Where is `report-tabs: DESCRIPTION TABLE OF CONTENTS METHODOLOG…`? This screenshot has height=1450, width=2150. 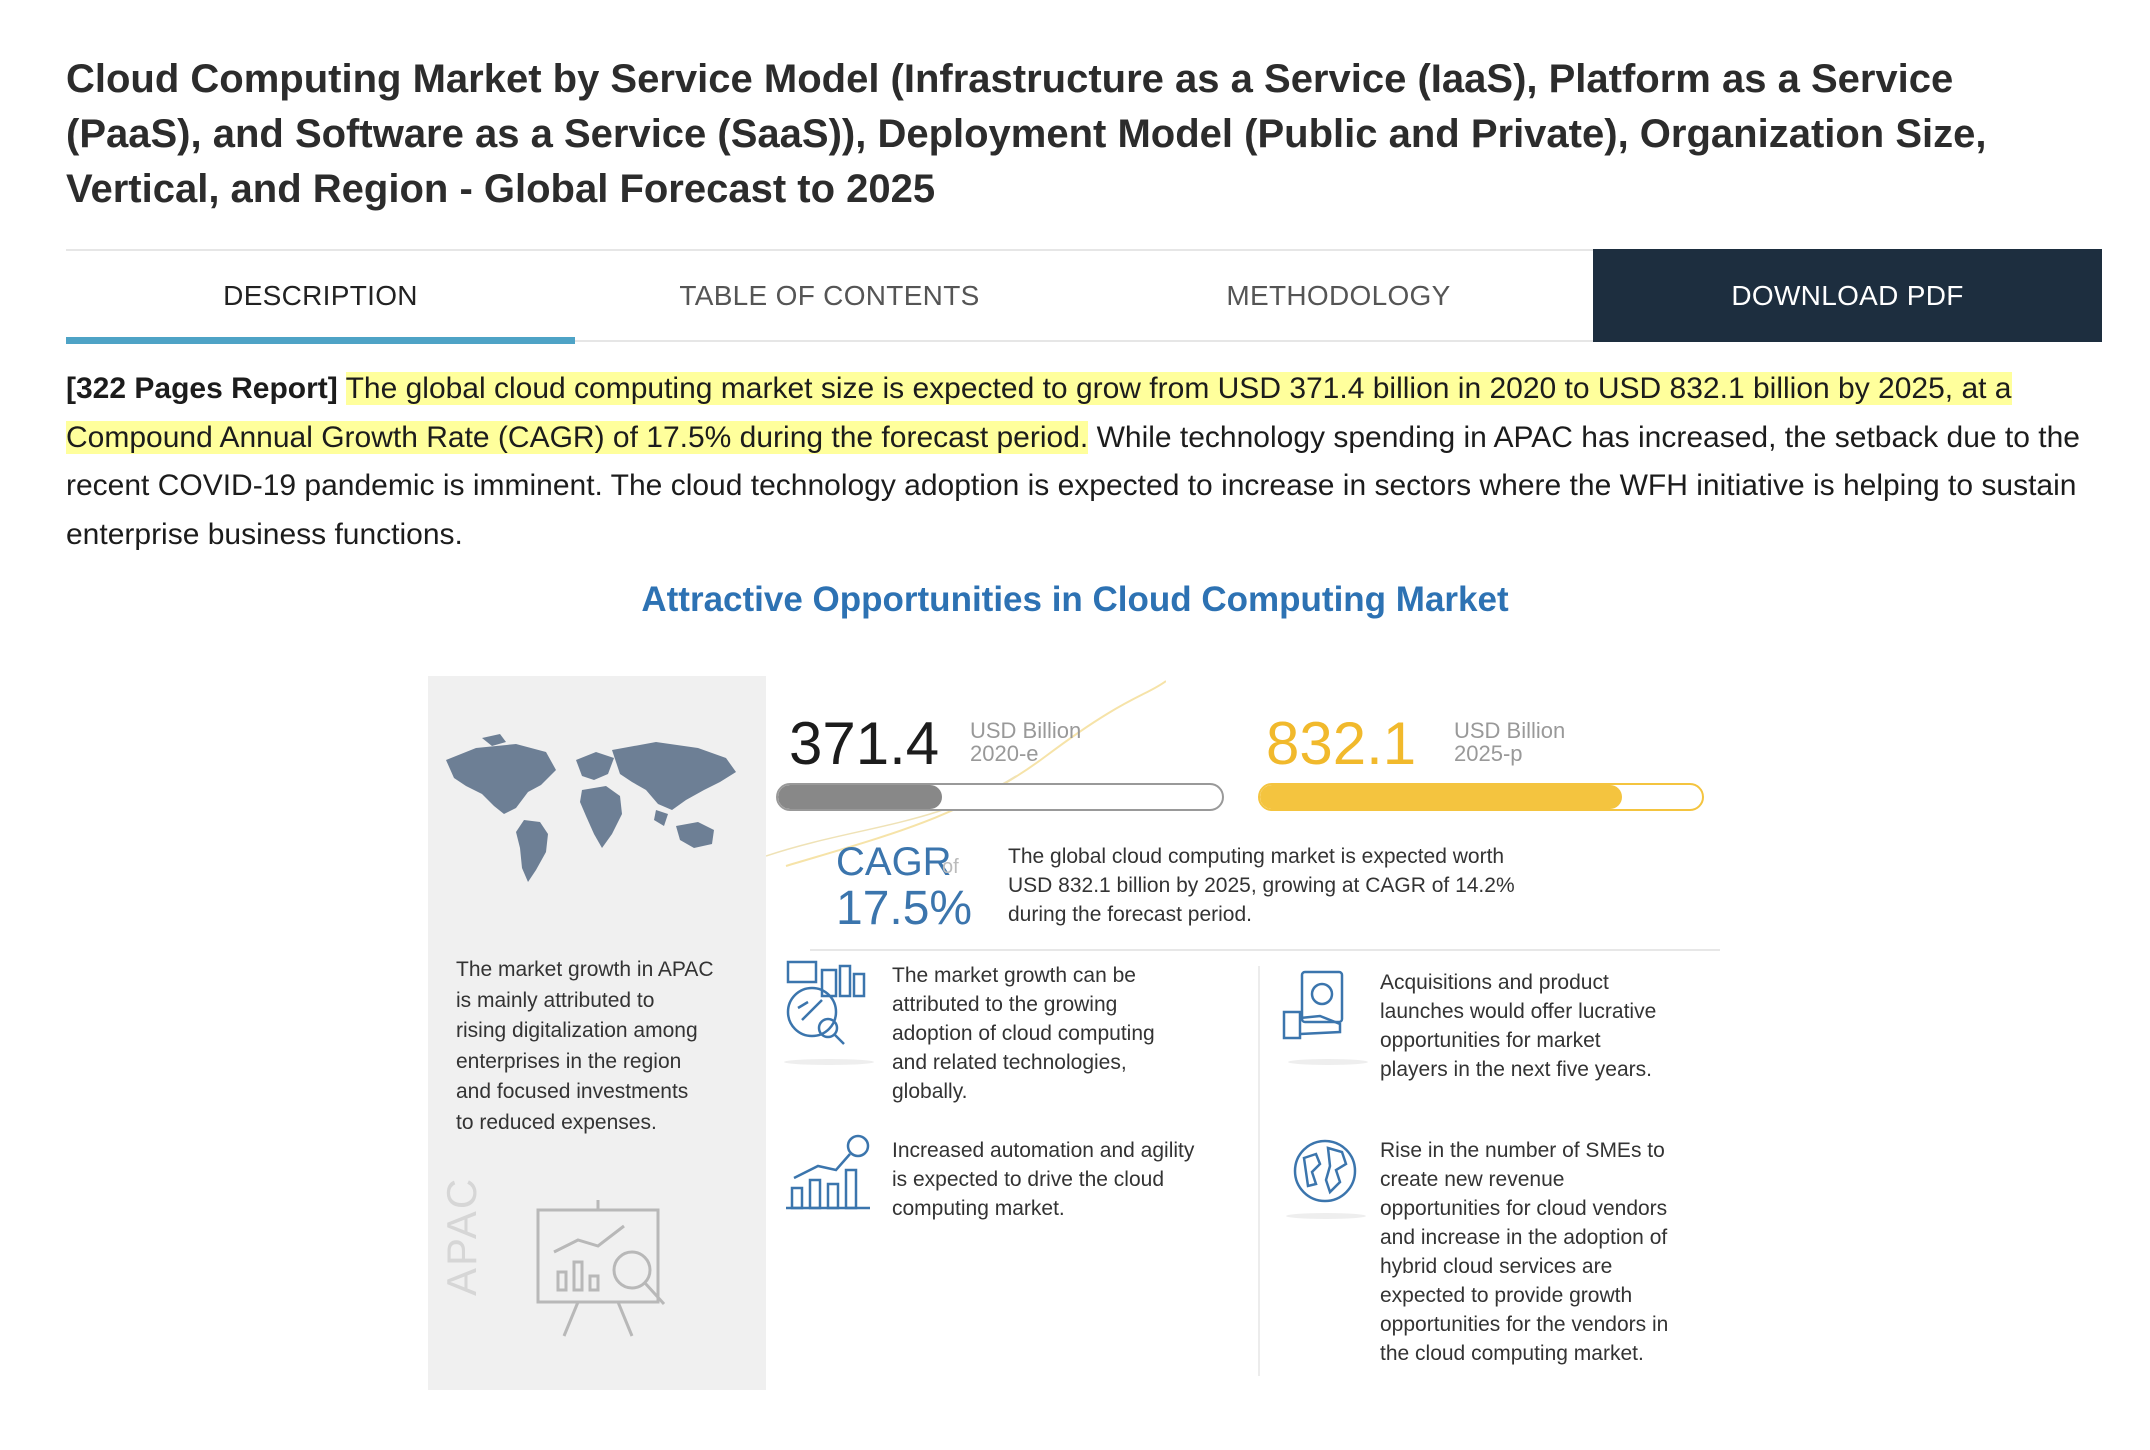 report-tabs: DESCRIPTION TABLE OF CONTENTS METHODOLOG… is located at coordinates (1084, 296).